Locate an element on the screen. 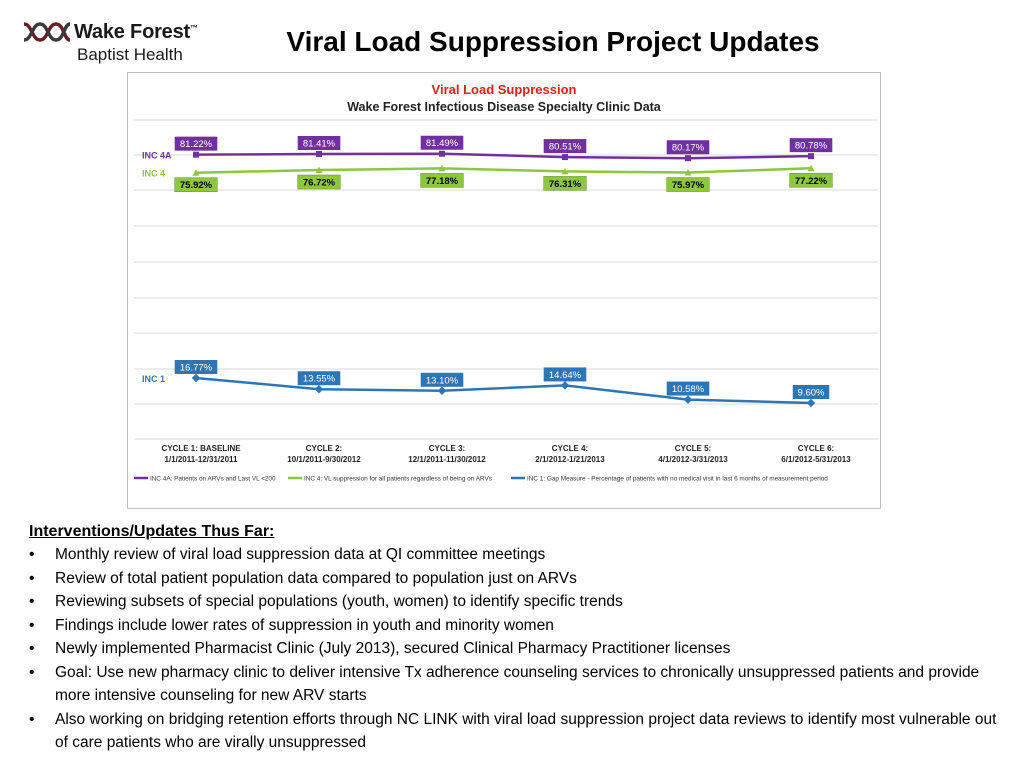 This screenshot has width=1024, height=768. category-label: 2/1/2012-1/21/2013 is located at coordinates (570, 459).